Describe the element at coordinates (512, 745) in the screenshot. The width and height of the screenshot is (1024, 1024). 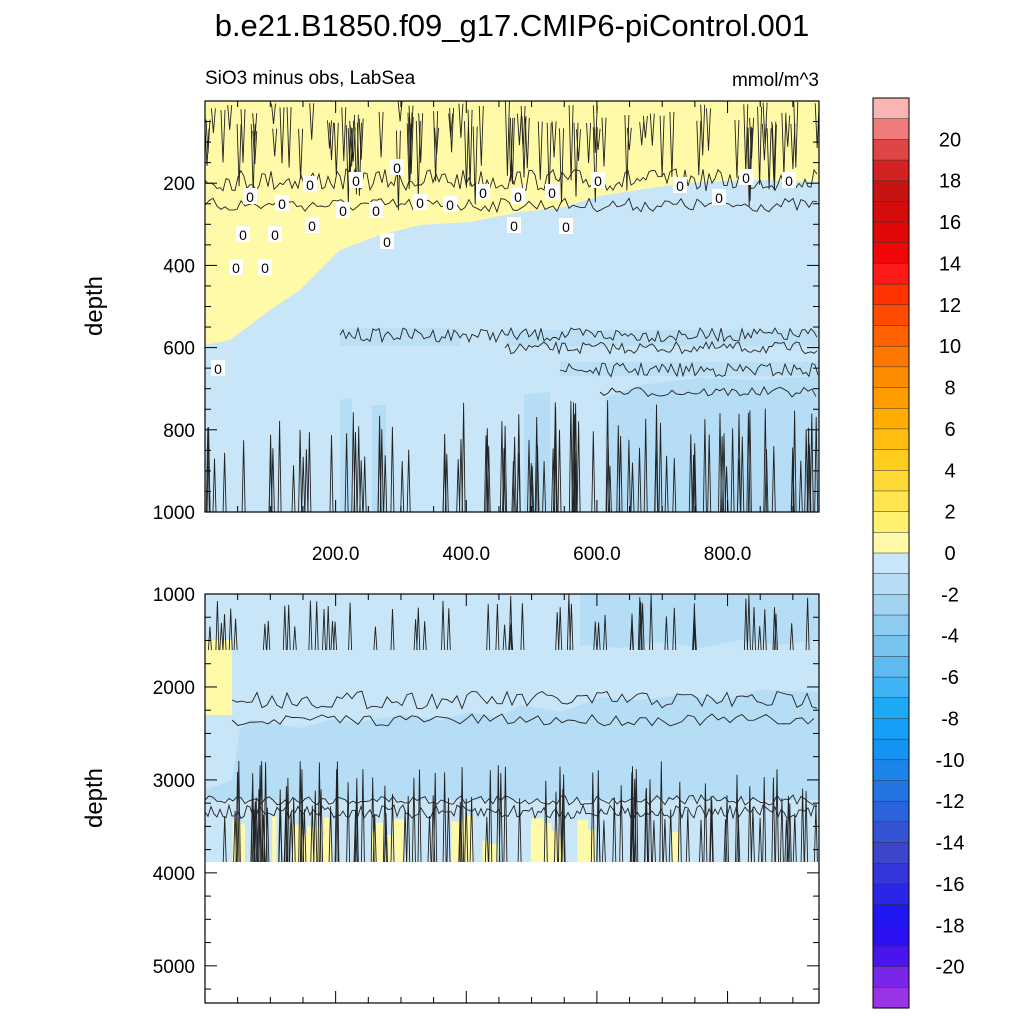
I see `lower-band-mid-blue` at that location.